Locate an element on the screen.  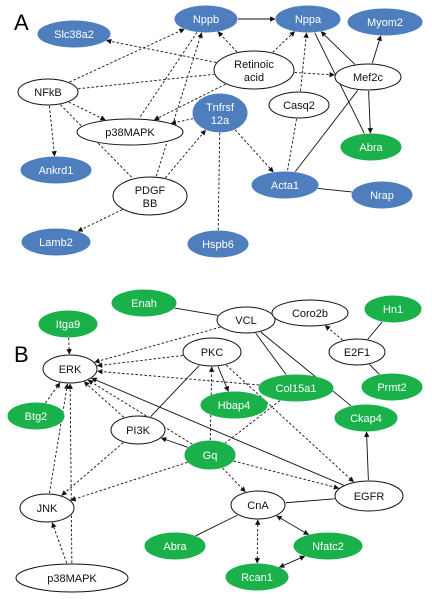
node-label-coro2b: Coro2b is located at coordinates (310, 314).